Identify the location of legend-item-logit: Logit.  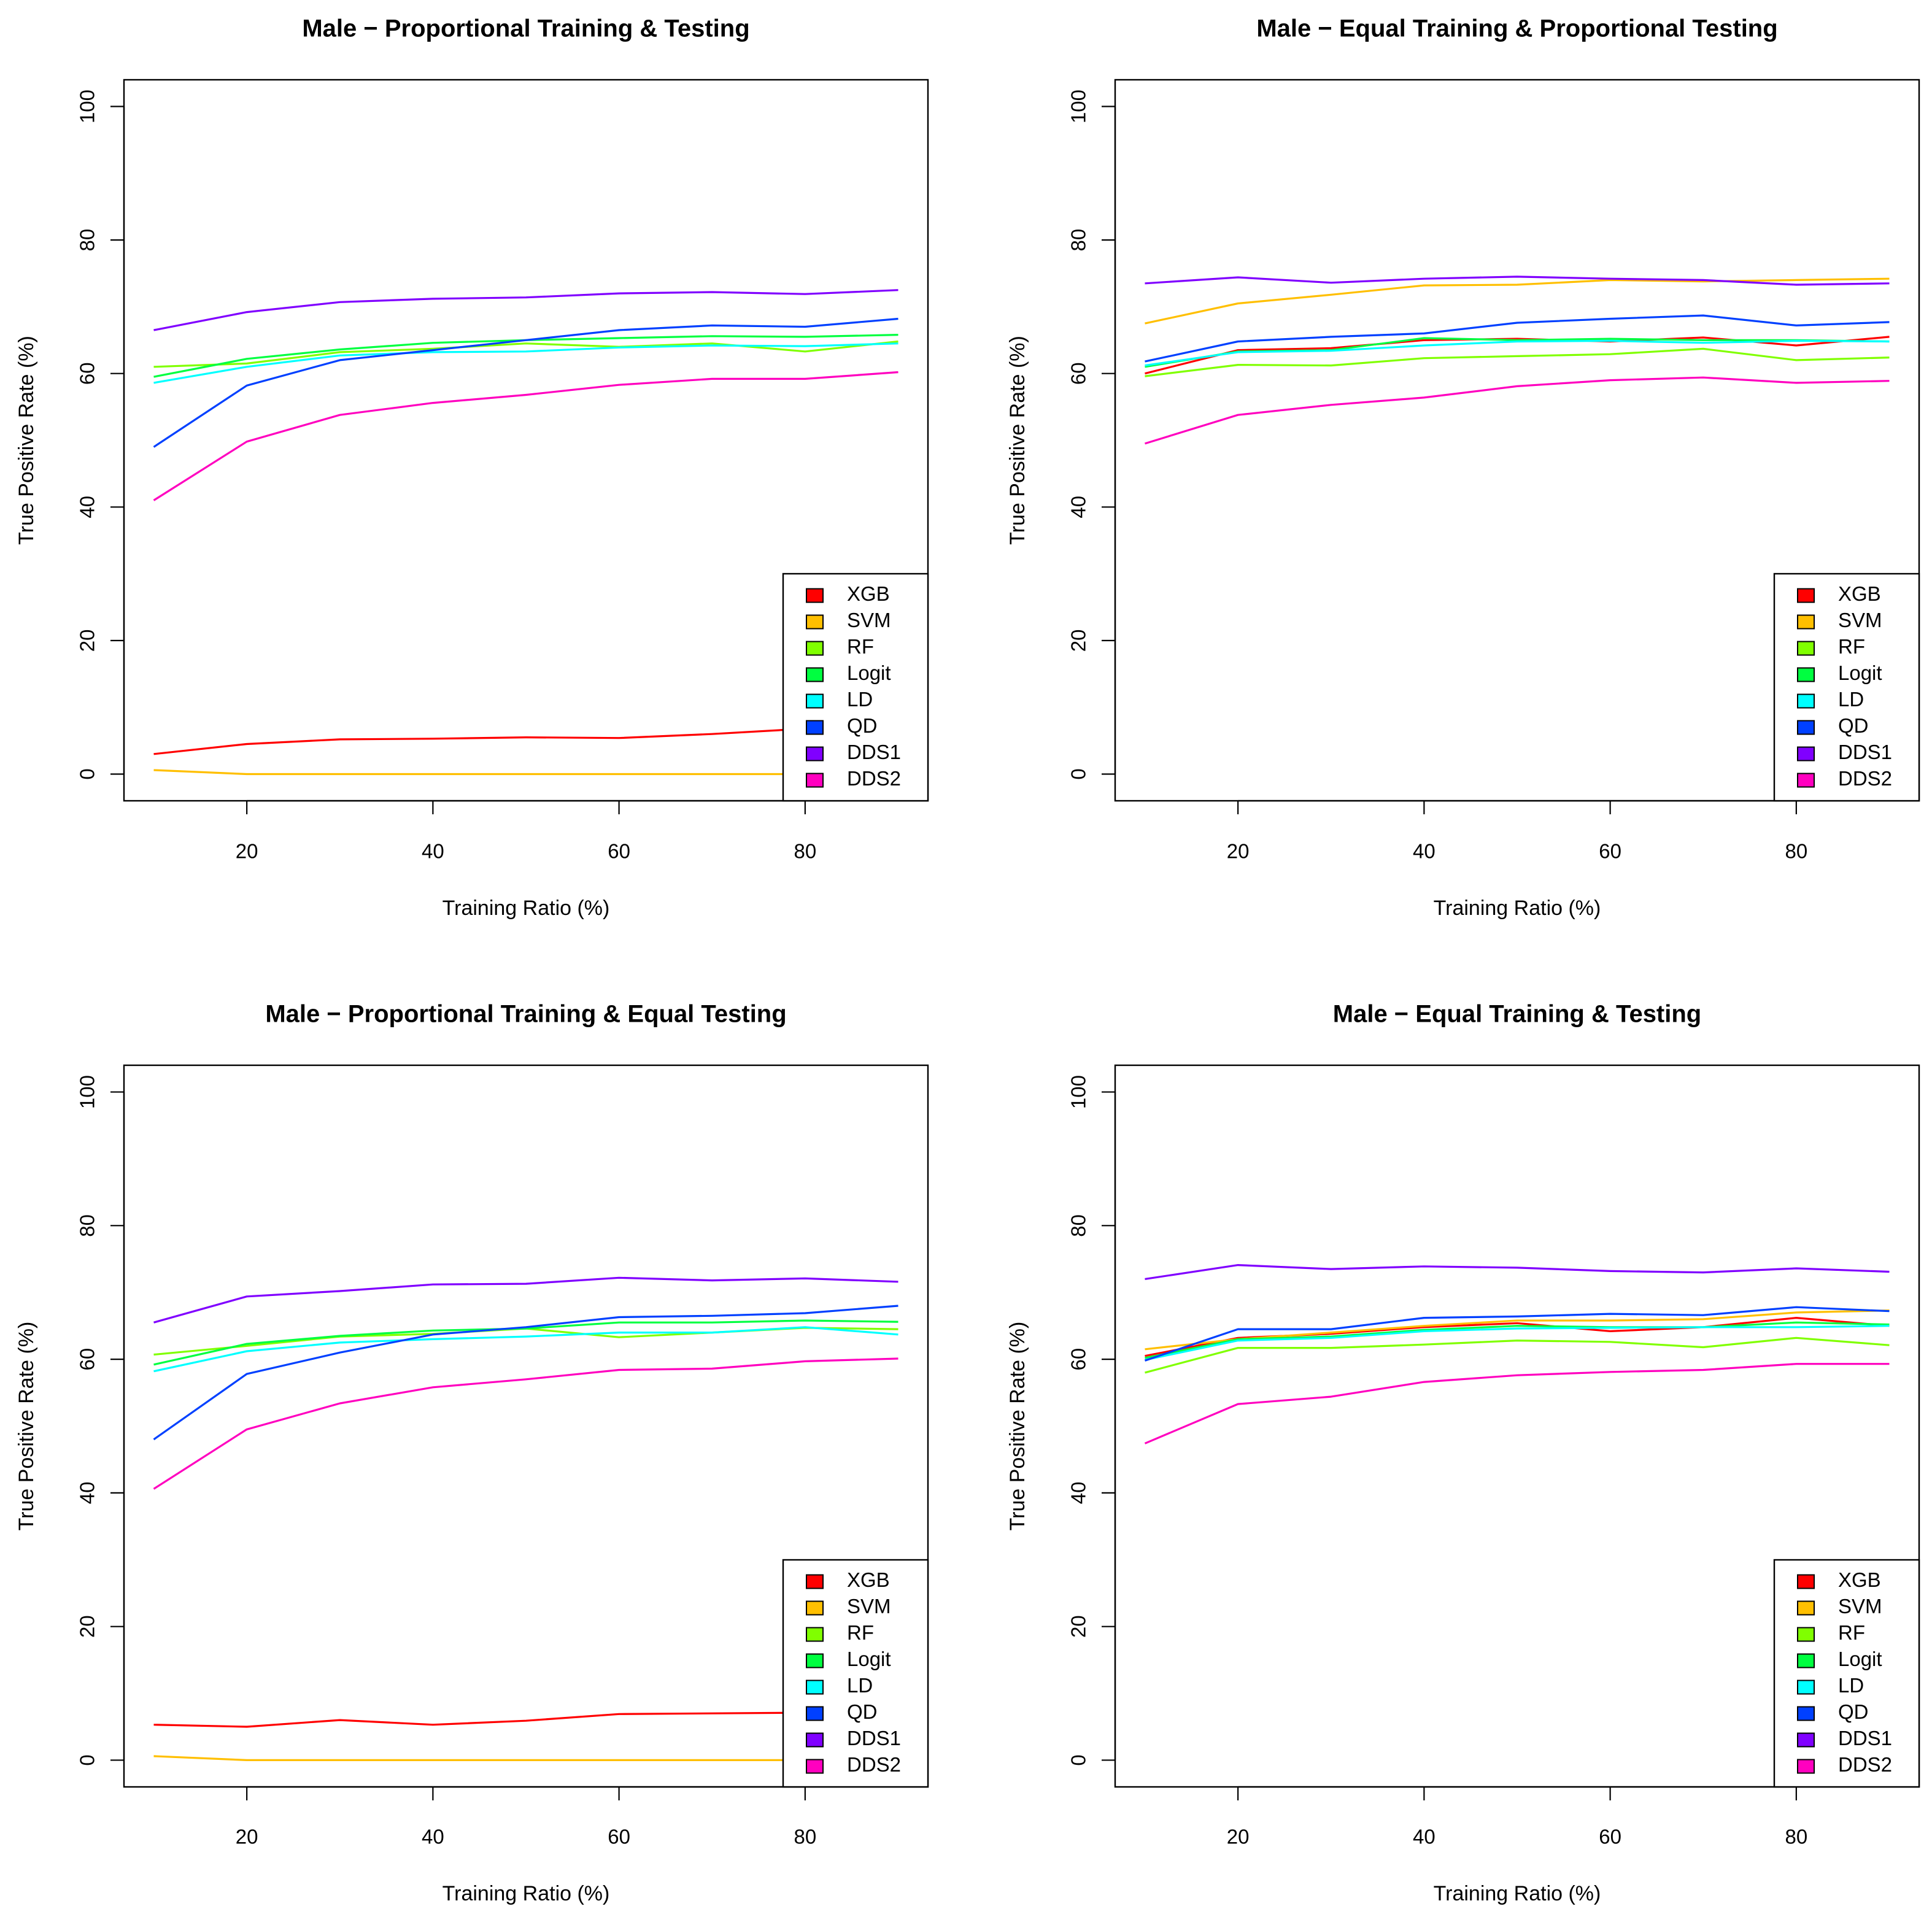
(849, 672).